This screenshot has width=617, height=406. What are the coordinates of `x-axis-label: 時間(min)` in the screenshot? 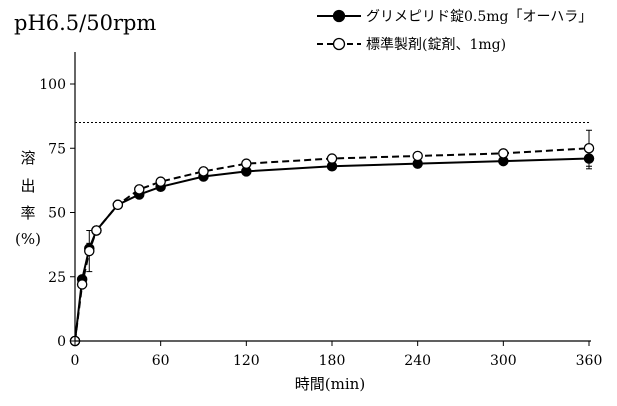 It's located at (330, 384).